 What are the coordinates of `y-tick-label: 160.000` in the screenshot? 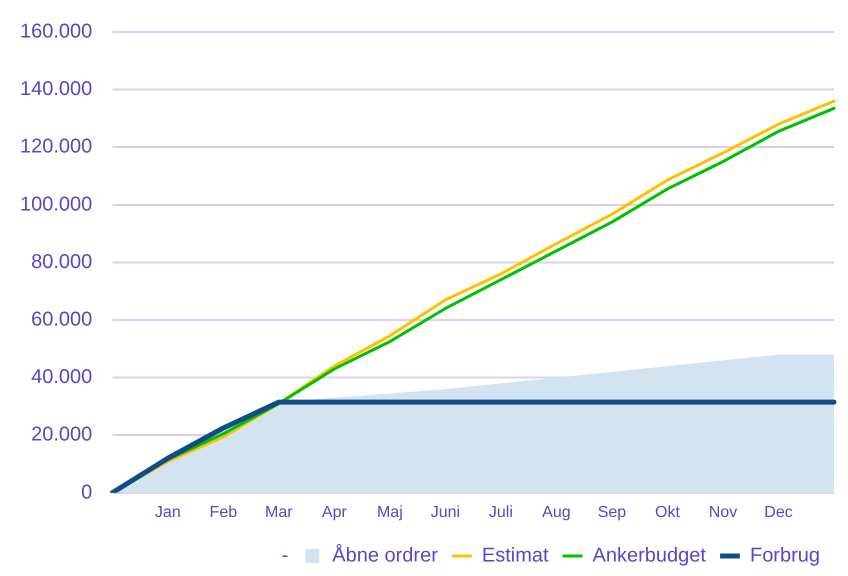 It's located at (56, 31).